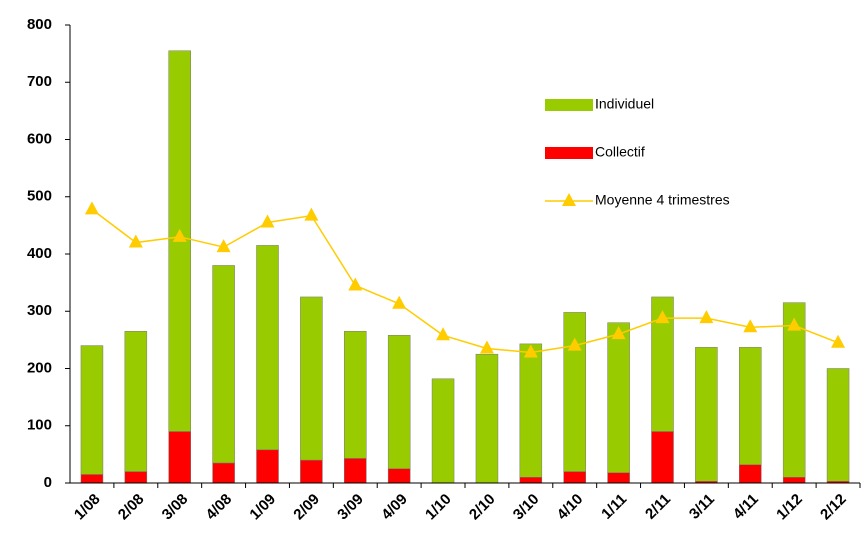 This screenshot has width=865, height=543. I want to click on y-tick-label: 500, so click(39, 196).